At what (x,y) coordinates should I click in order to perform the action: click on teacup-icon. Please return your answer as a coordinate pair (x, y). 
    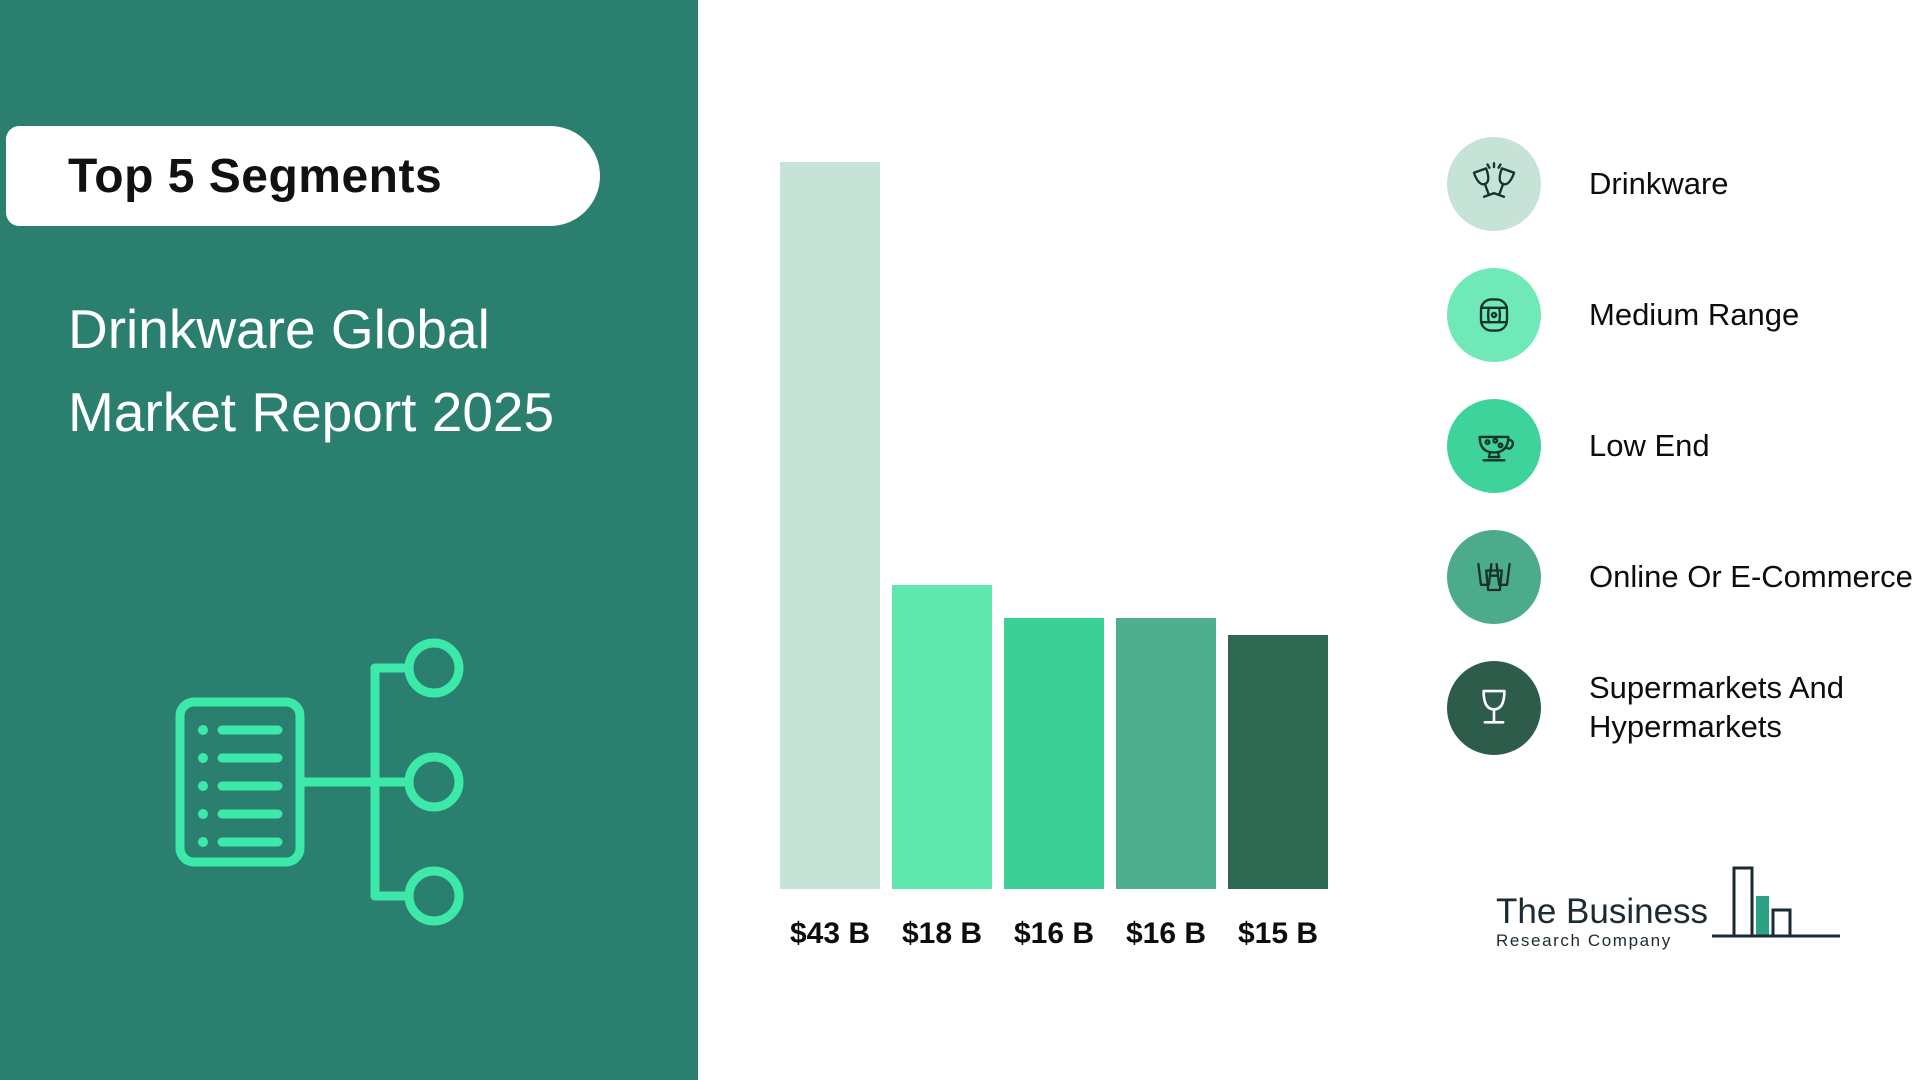
    Looking at the image, I should click on (1496, 448).